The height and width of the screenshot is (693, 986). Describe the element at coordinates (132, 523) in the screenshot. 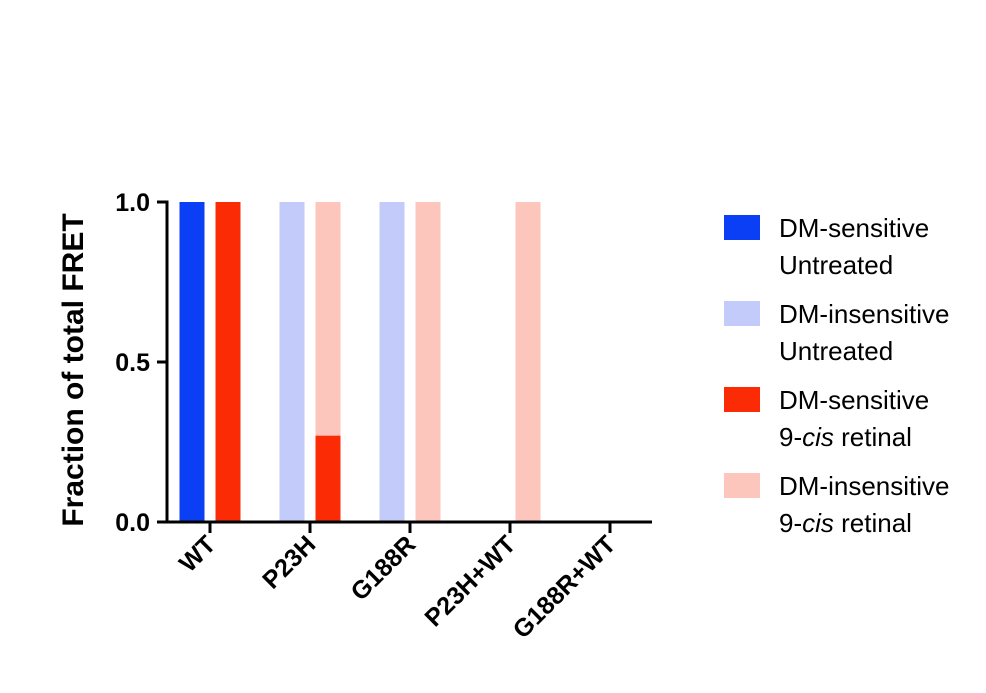

I see `y-tick-label: 0.0` at that location.